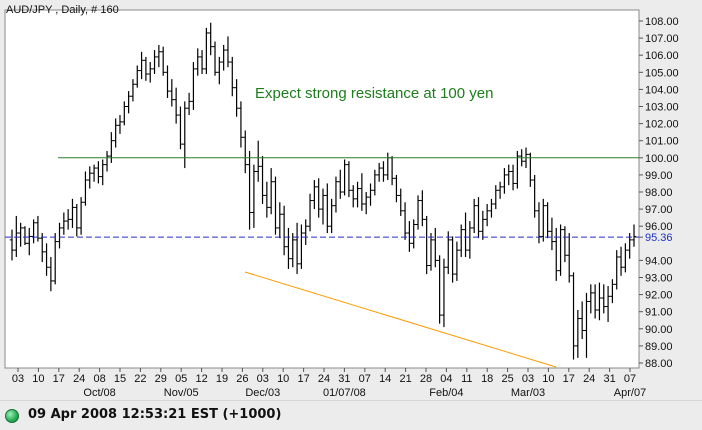  What do you see at coordinates (630, 379) in the screenshot?
I see `x-day-label: 07` at bounding box center [630, 379].